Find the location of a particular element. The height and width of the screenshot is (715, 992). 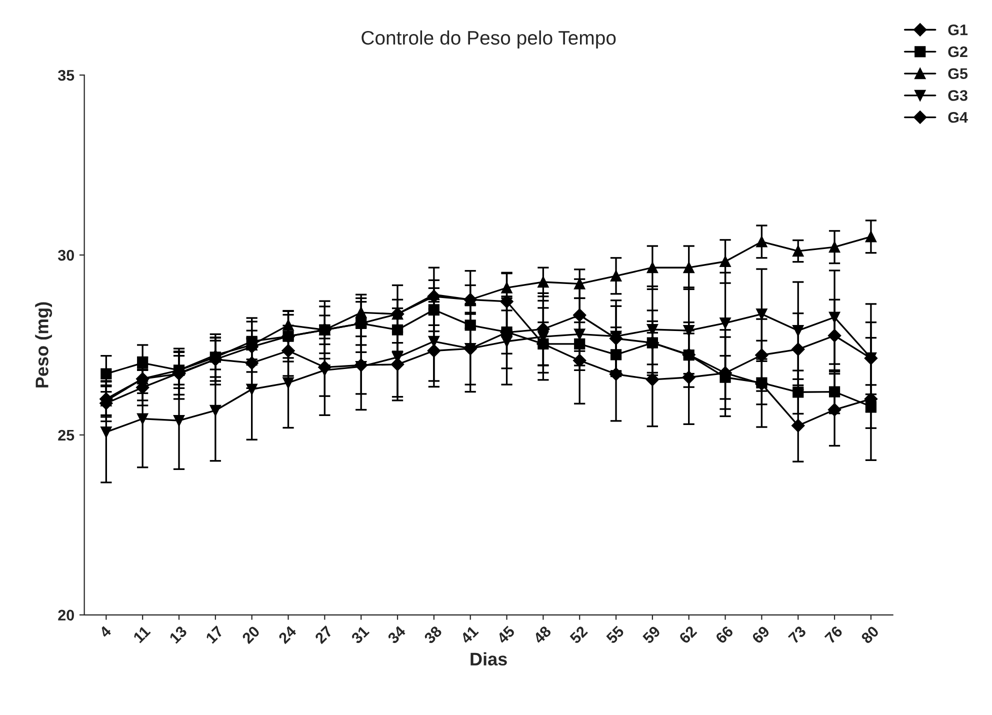

legend-label: G1 is located at coordinates (958, 30).